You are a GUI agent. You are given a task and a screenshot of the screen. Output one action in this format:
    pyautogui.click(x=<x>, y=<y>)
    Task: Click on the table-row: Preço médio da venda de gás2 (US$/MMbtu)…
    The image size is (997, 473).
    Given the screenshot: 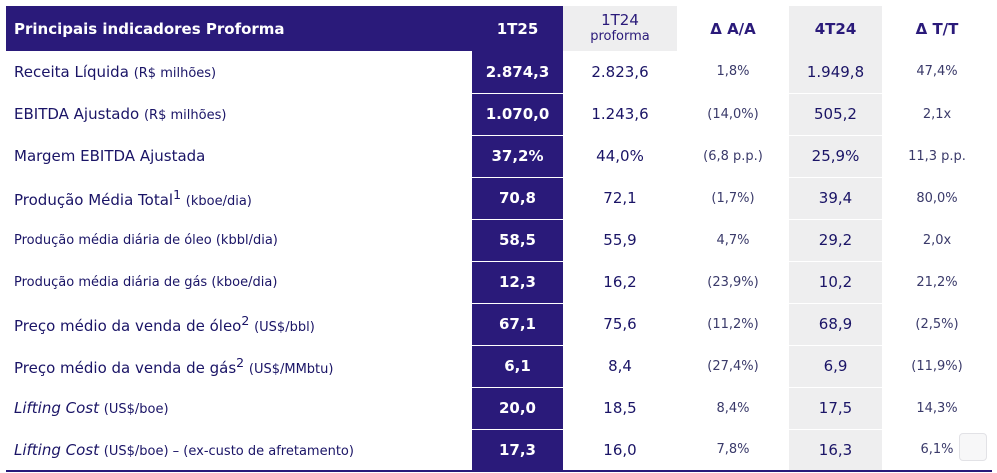 What is the action you would take?
    pyautogui.click(x=499, y=366)
    